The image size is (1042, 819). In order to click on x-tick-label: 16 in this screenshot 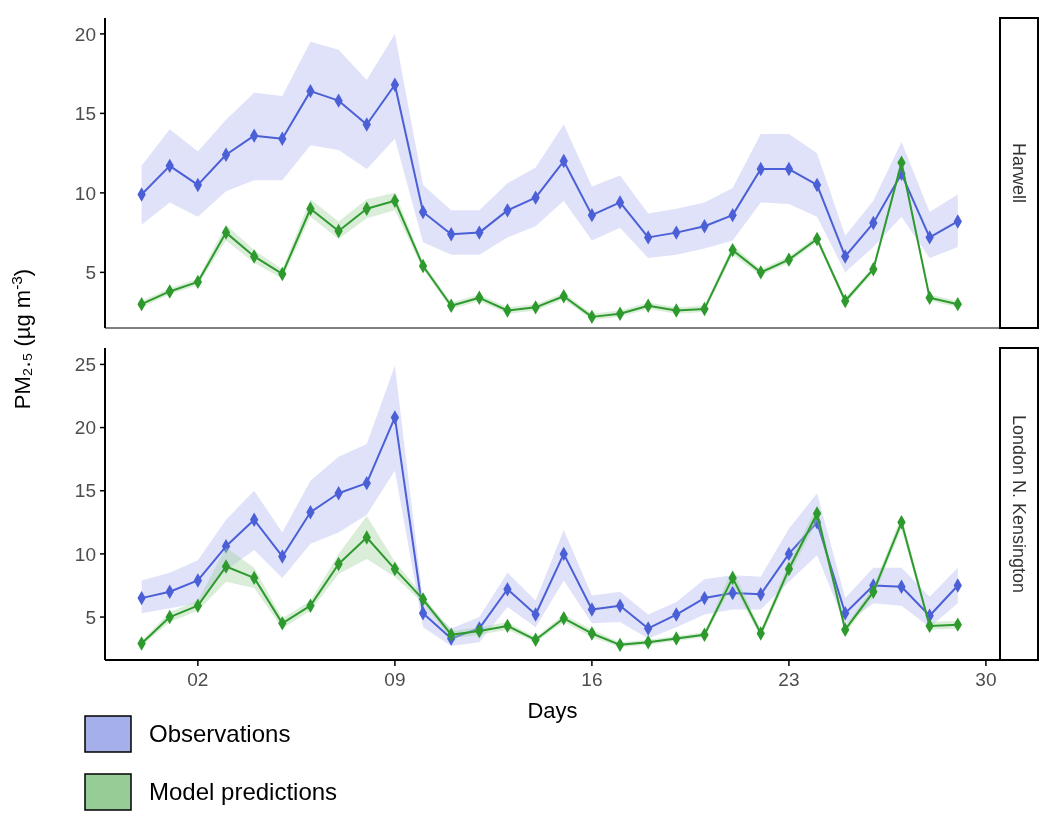, I will do `click(592, 679)`.